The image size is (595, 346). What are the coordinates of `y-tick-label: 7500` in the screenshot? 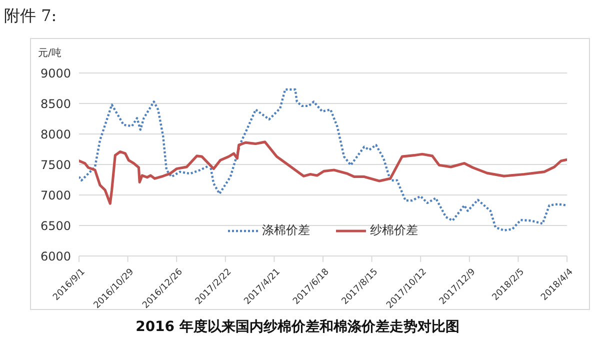 It's located at (55, 165).